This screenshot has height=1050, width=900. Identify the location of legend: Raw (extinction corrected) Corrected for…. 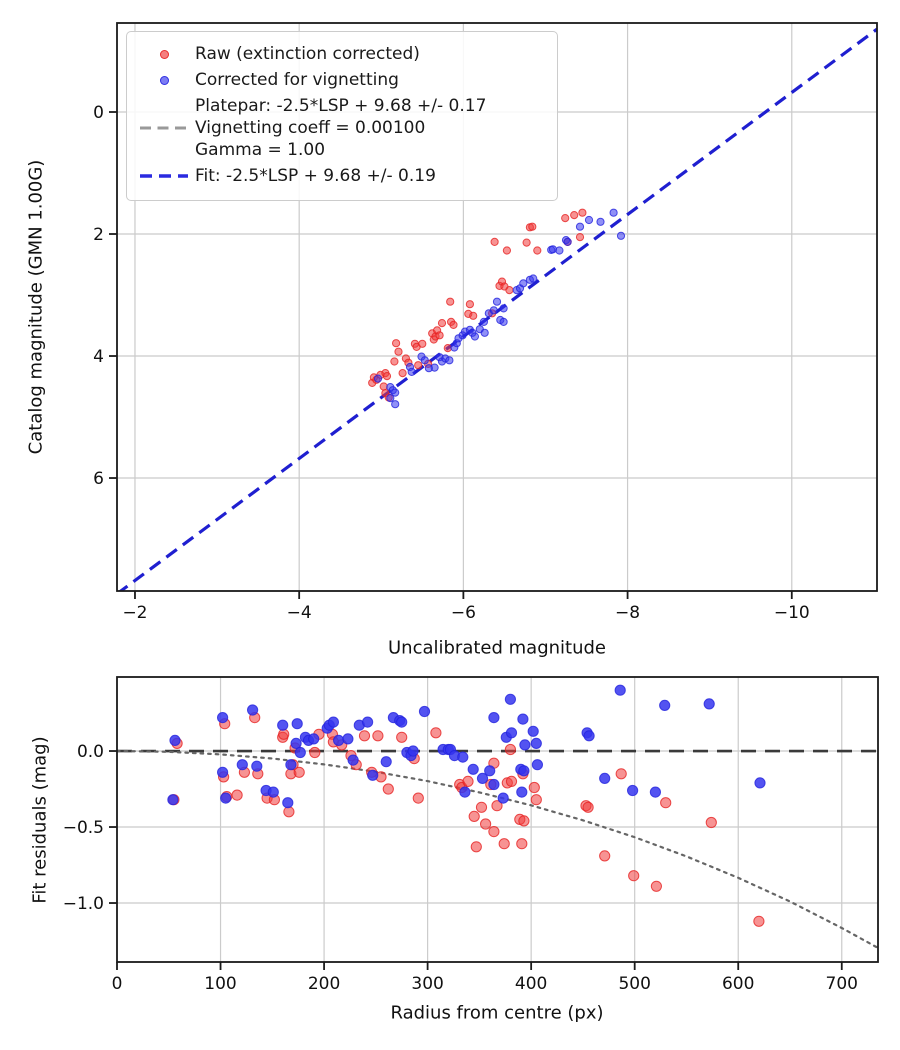
(342, 116).